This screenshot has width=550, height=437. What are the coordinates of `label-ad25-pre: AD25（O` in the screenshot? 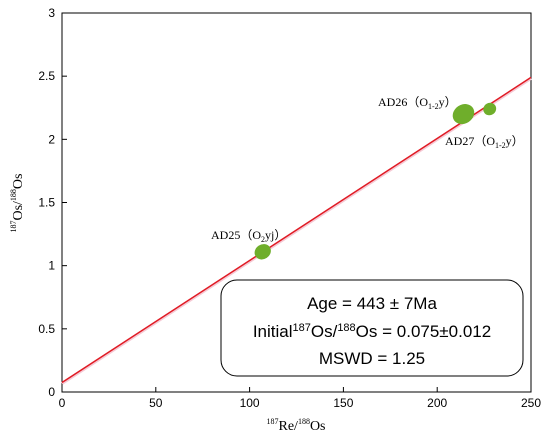 It's located at (236, 235).